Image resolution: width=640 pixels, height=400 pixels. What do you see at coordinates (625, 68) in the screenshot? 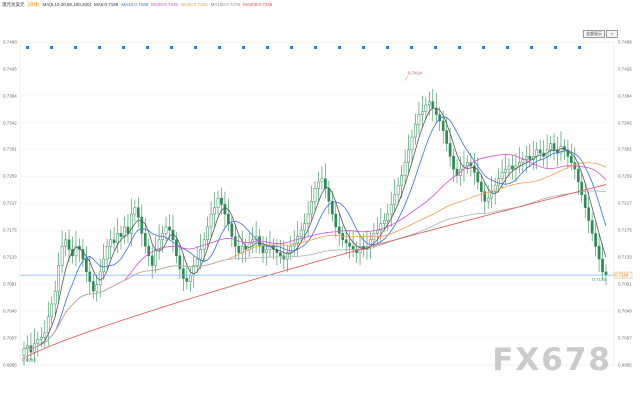
I see `y-tick-right: 0.7426` at bounding box center [625, 68].